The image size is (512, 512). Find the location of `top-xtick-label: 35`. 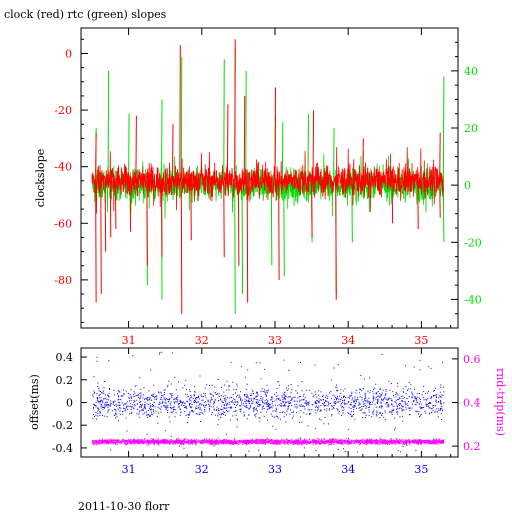

top-xtick-label: 35 is located at coordinates (421, 340).